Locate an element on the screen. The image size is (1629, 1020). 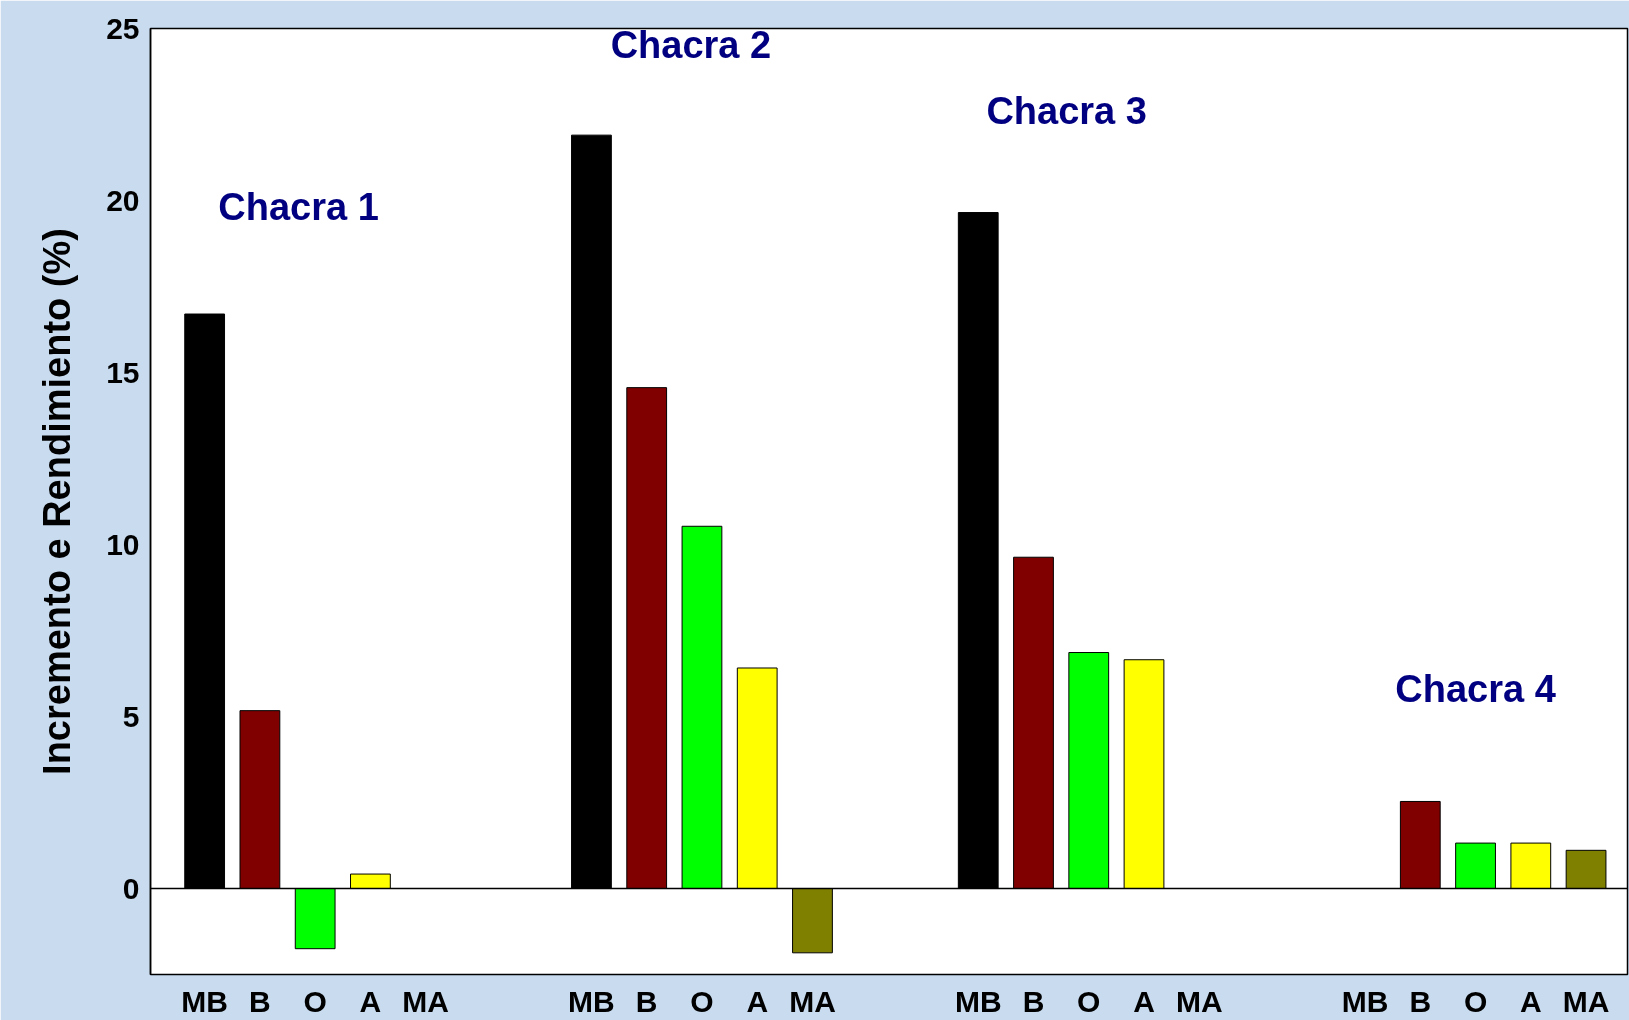
y-tick-label: 10 is located at coordinates (123, 544).